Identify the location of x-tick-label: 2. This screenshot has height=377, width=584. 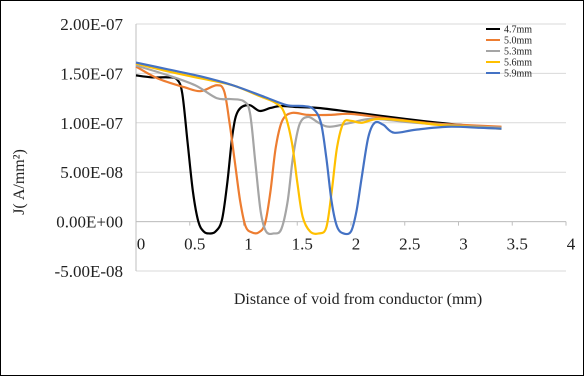
(356, 244).